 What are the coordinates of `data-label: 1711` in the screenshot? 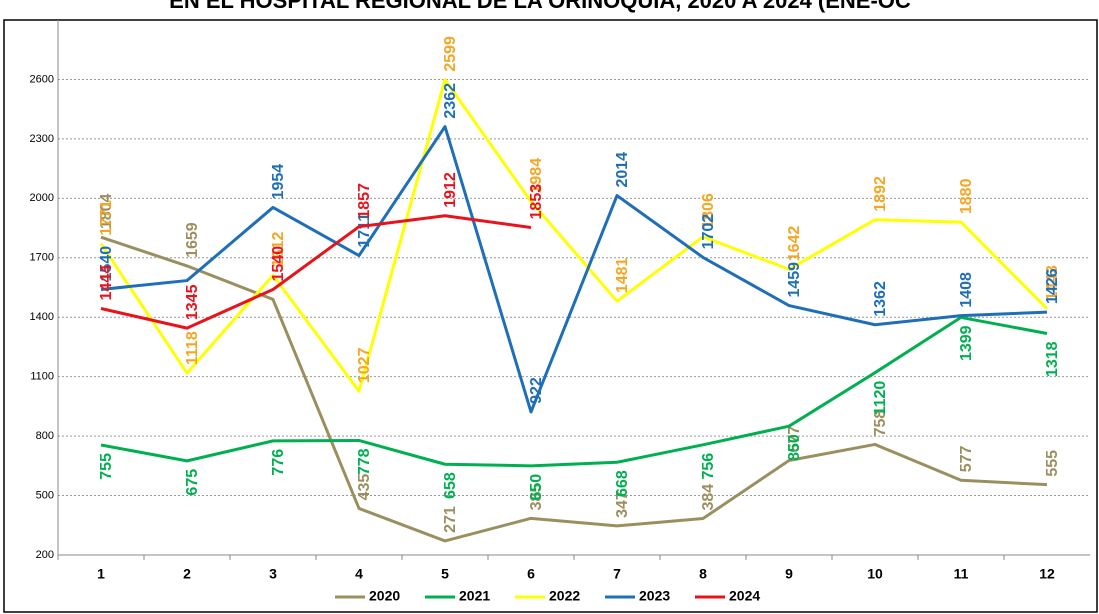 It's located at (364, 230).